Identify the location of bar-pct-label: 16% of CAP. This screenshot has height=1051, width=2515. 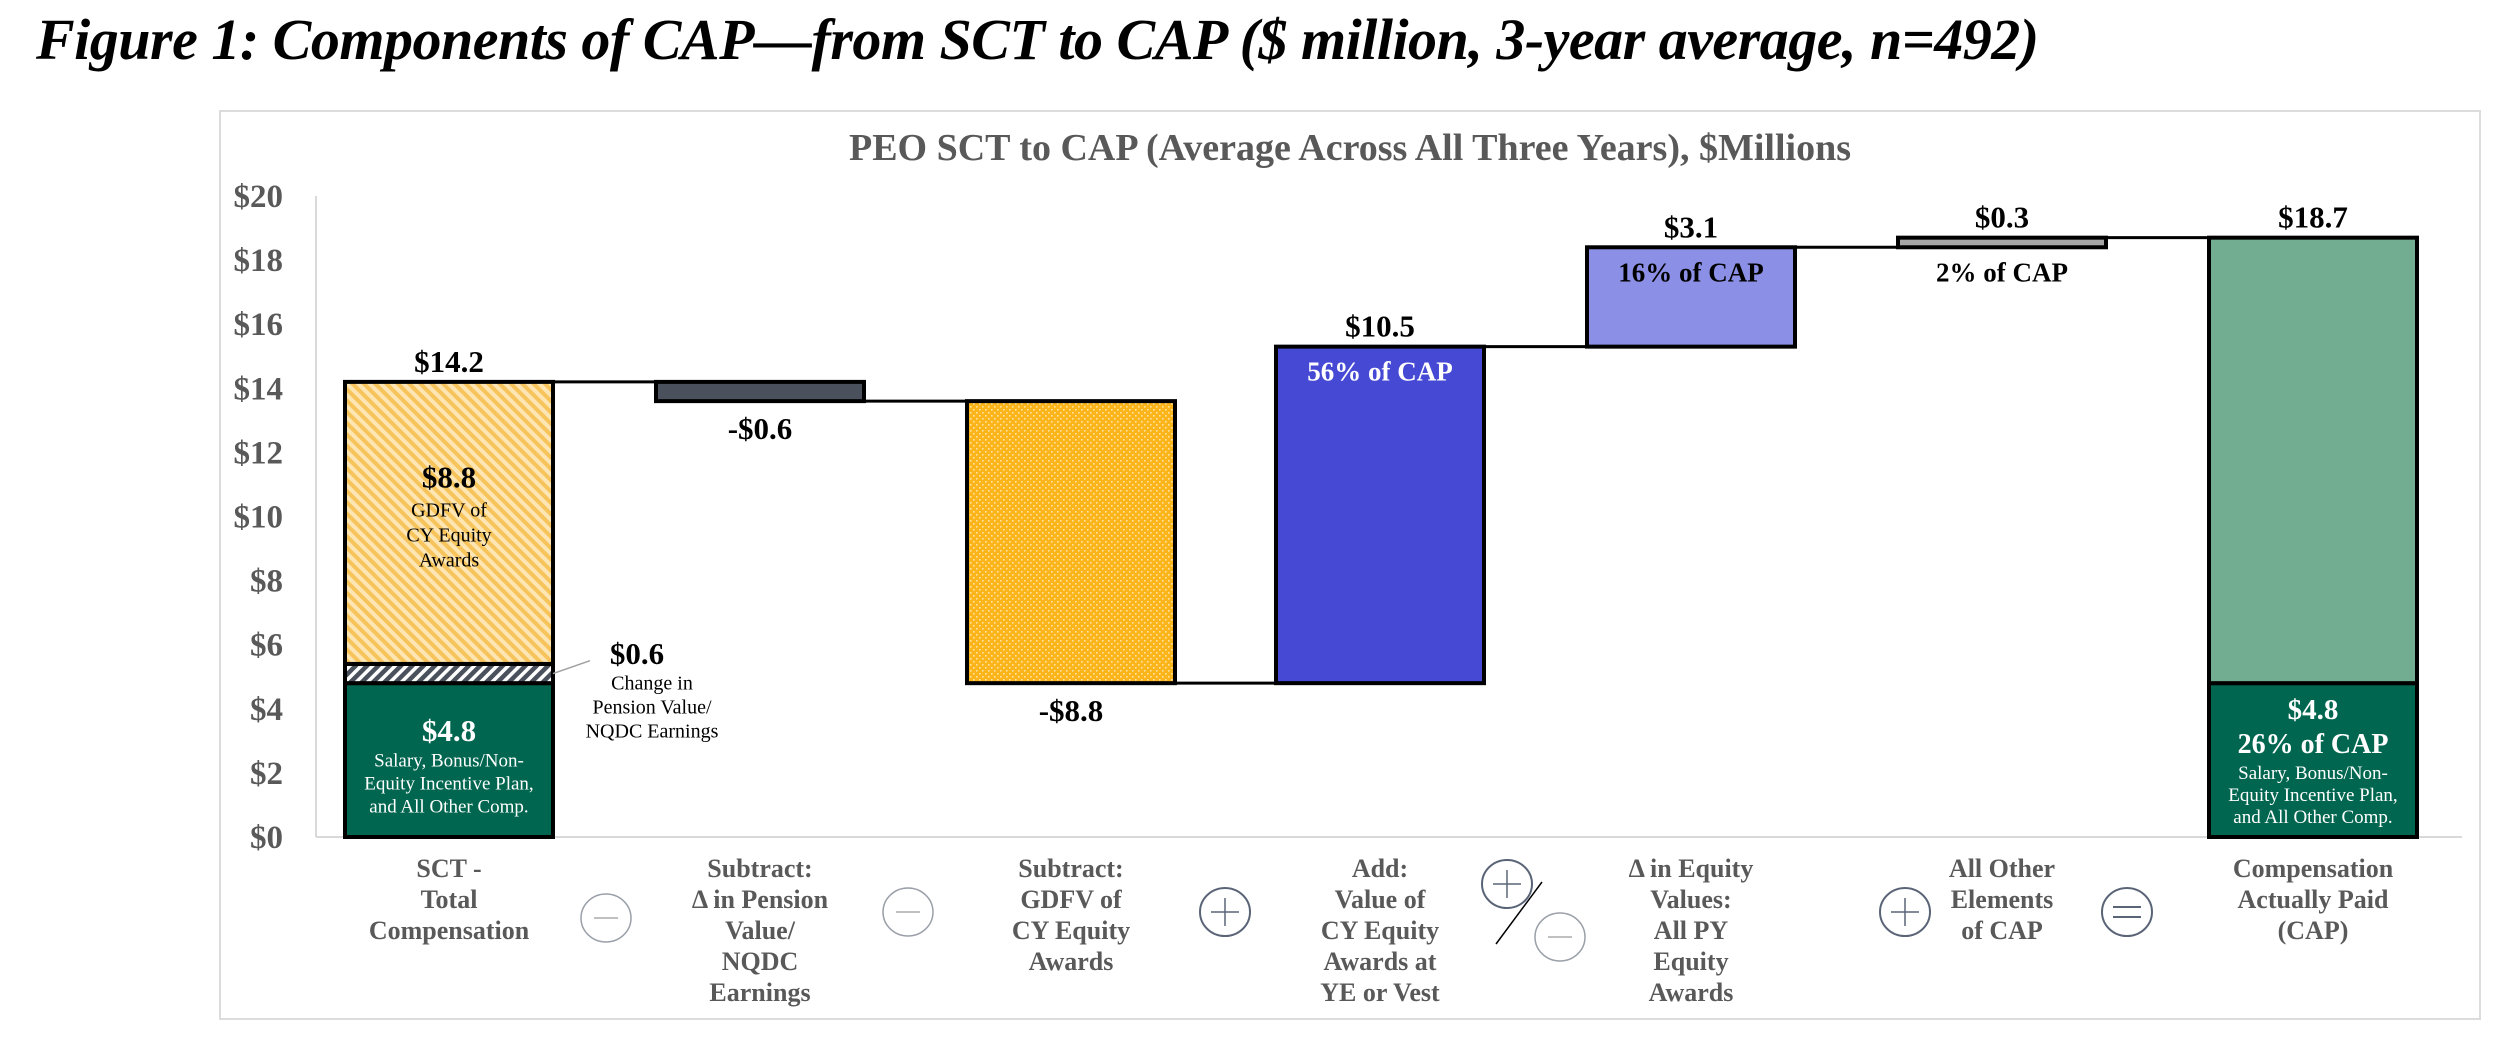
(1690, 272).